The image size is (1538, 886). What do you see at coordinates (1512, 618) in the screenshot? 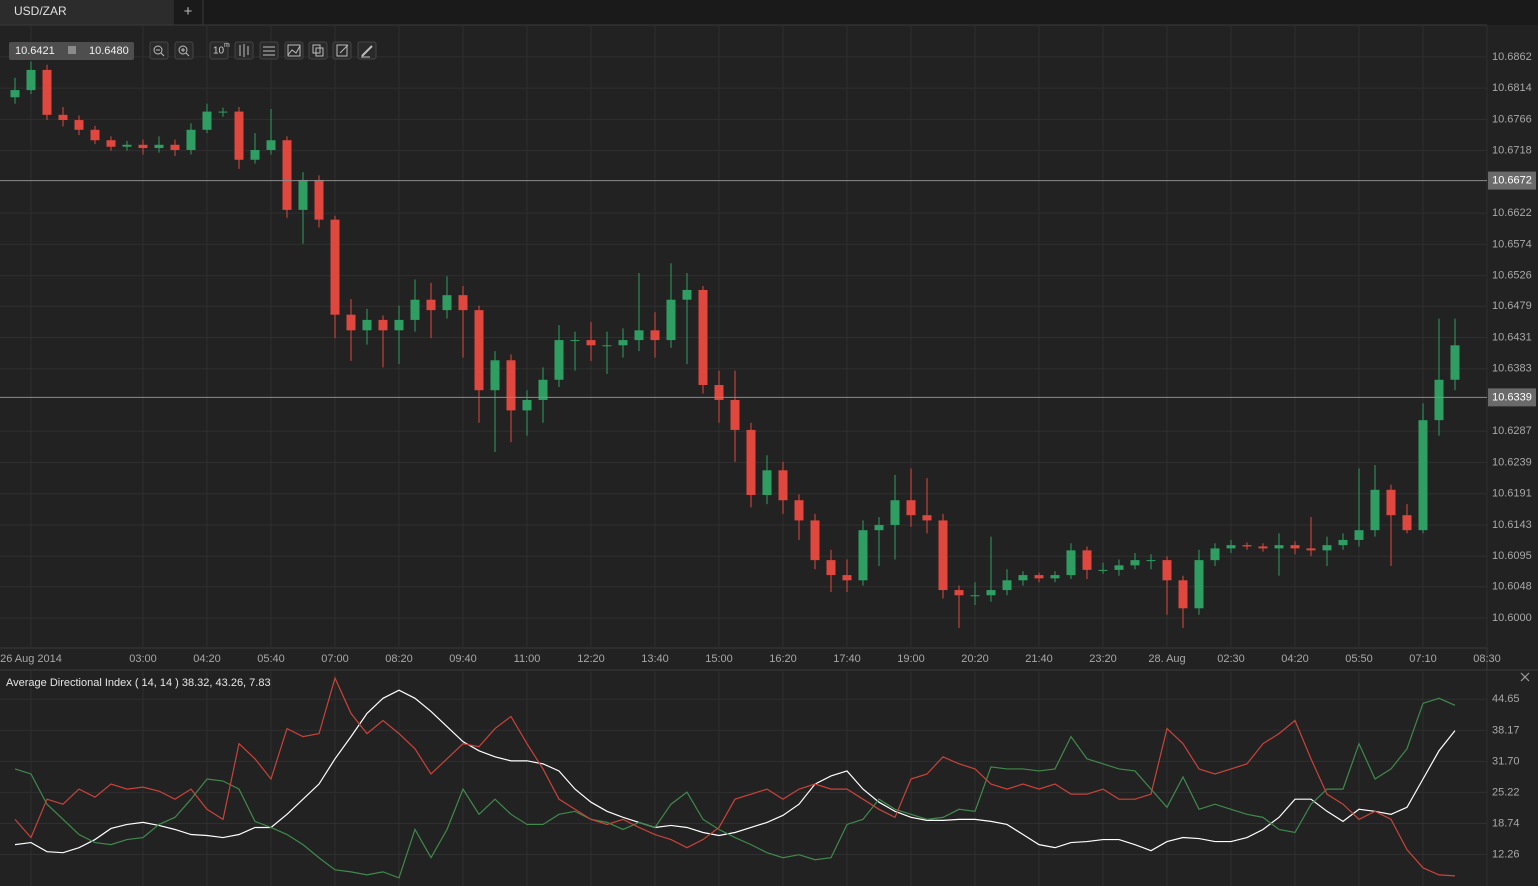
I see `y-tick-label: 10.6000` at bounding box center [1512, 618].